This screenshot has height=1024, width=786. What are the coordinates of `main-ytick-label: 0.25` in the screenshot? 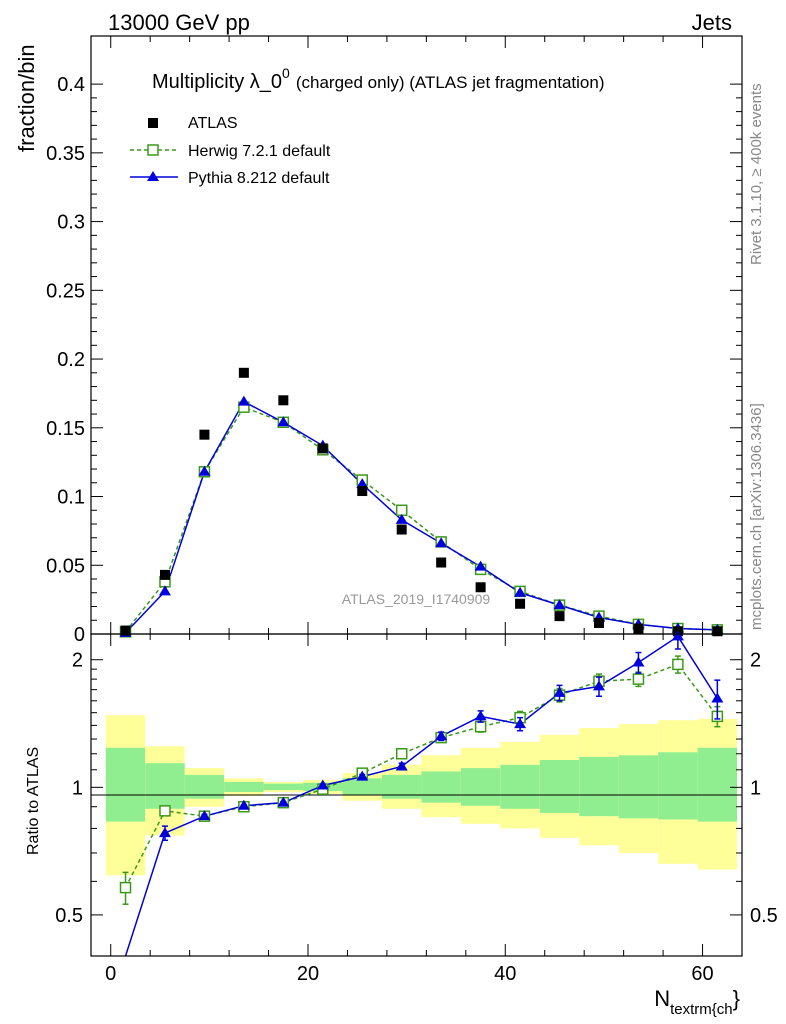 It's located at (65, 291).